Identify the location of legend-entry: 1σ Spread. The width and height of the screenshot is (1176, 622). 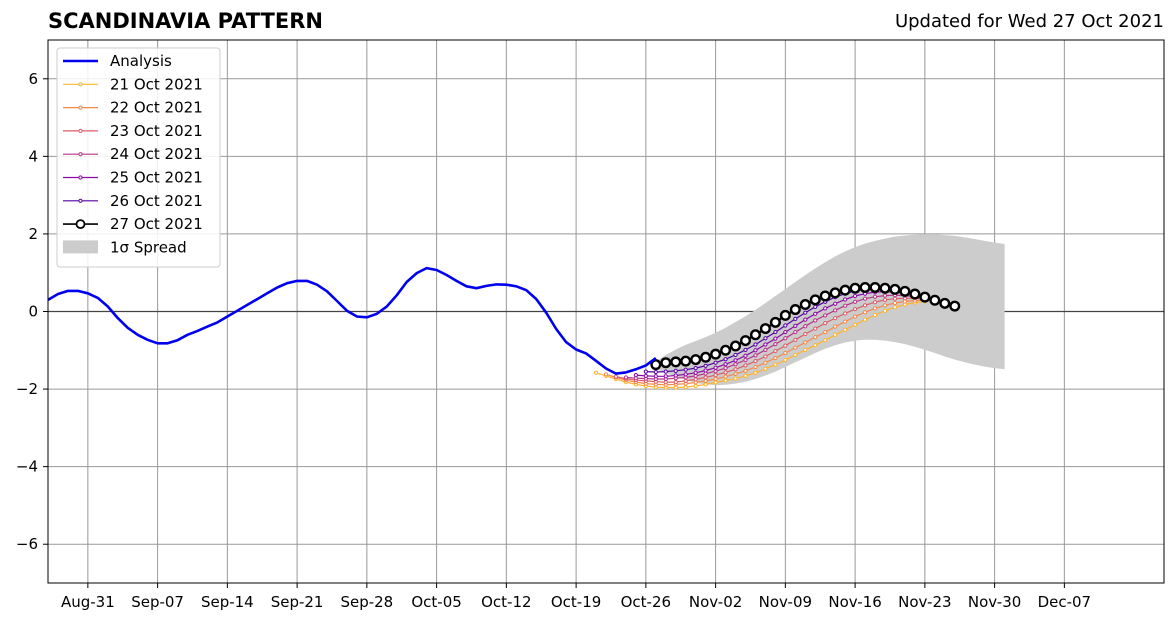
(125, 247).